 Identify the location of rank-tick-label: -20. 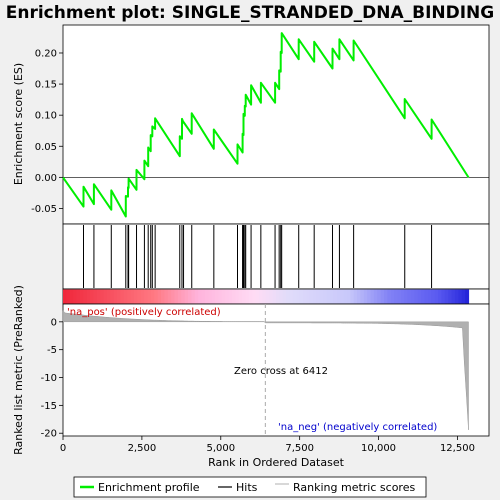
(49, 434).